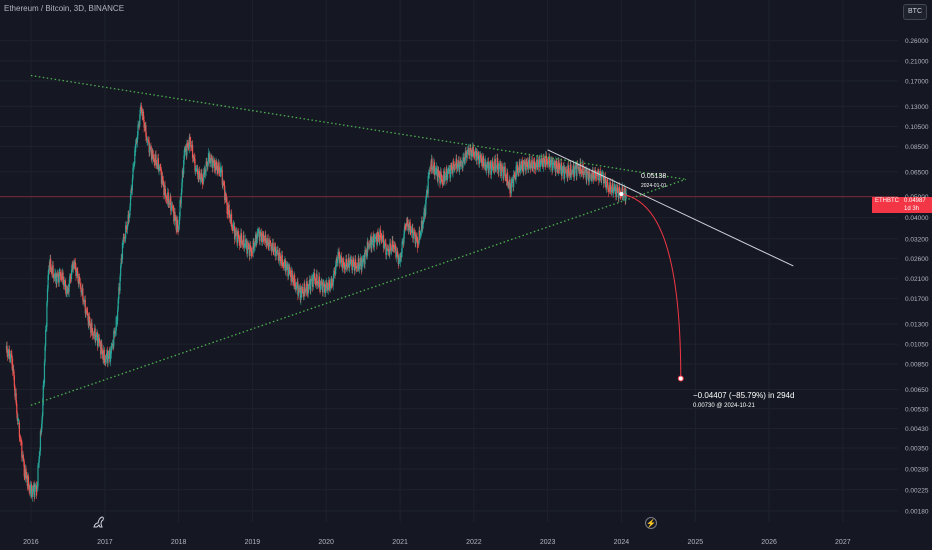 This screenshot has width=932, height=550. What do you see at coordinates (100, 522) in the screenshot?
I see `tradingview-dino-icon` at bounding box center [100, 522].